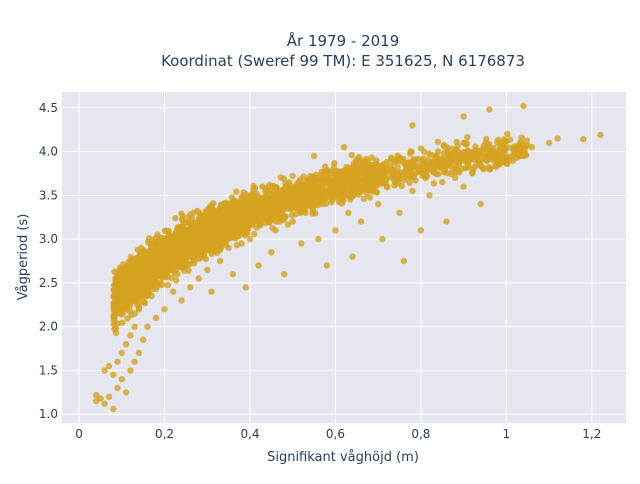  I want to click on x-tick-label: 0,6, so click(335, 434).